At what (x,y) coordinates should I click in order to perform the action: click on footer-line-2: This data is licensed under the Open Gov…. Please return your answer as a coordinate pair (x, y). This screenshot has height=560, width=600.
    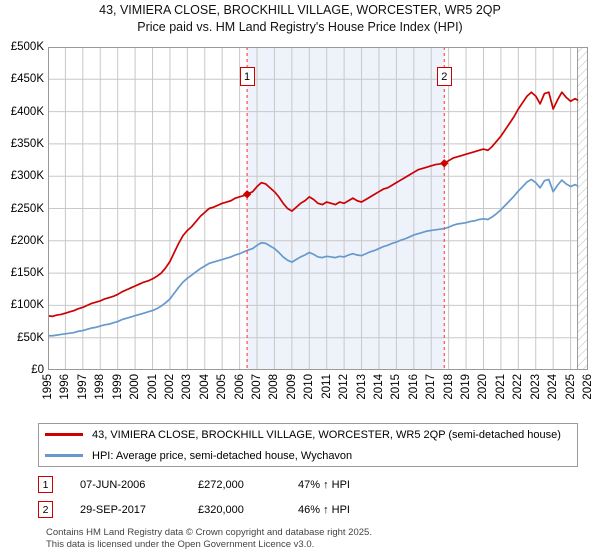
    Looking at the image, I should click on (180, 544).